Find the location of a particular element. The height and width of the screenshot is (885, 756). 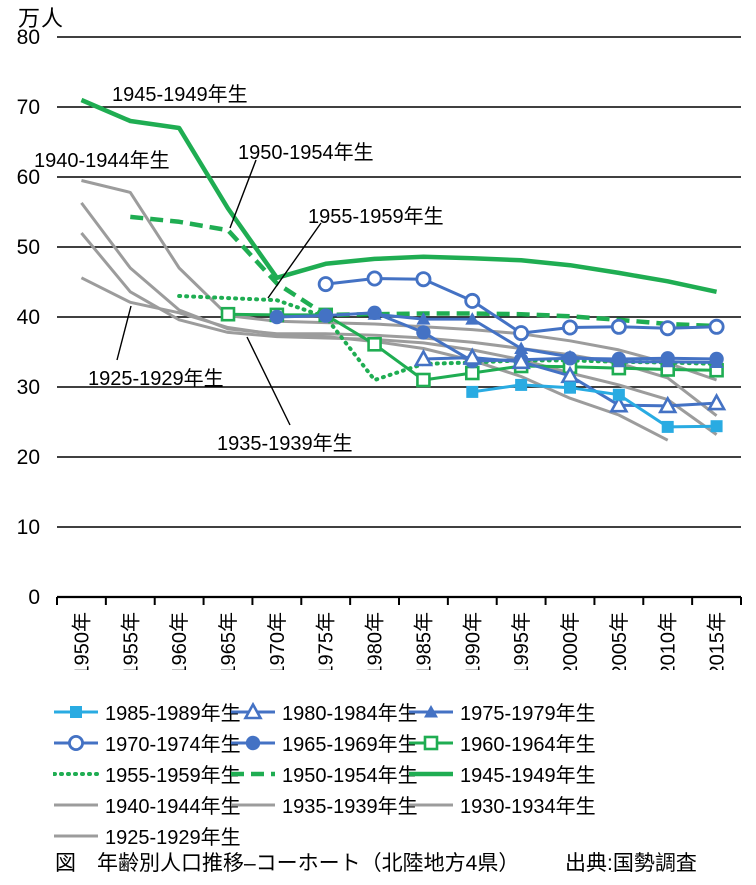

svg-text: 2000年 is located at coordinates (570, 641).